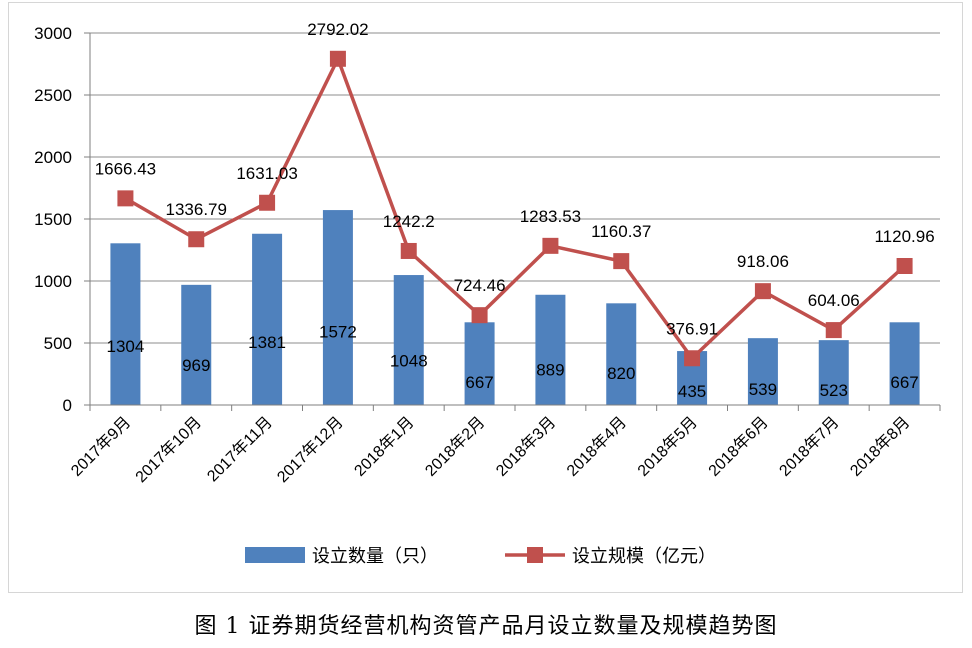  Describe the element at coordinates (486, 626) in the screenshot. I see `figure-caption: 图 1 证券期货经营机构资管产品月设立数量及规模趋势图` at that location.